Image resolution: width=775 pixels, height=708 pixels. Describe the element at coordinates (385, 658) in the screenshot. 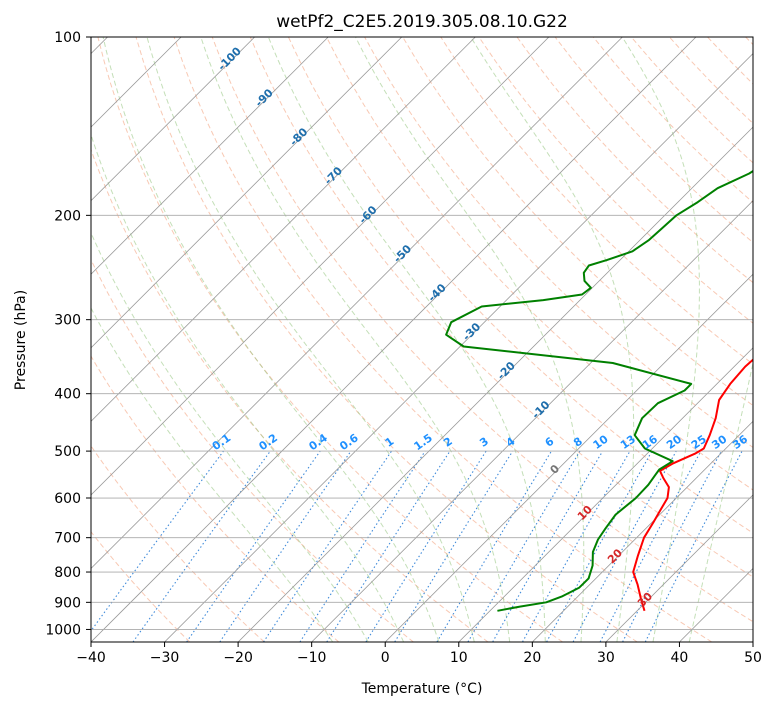

I see `x-tick-label: 0` at that location.